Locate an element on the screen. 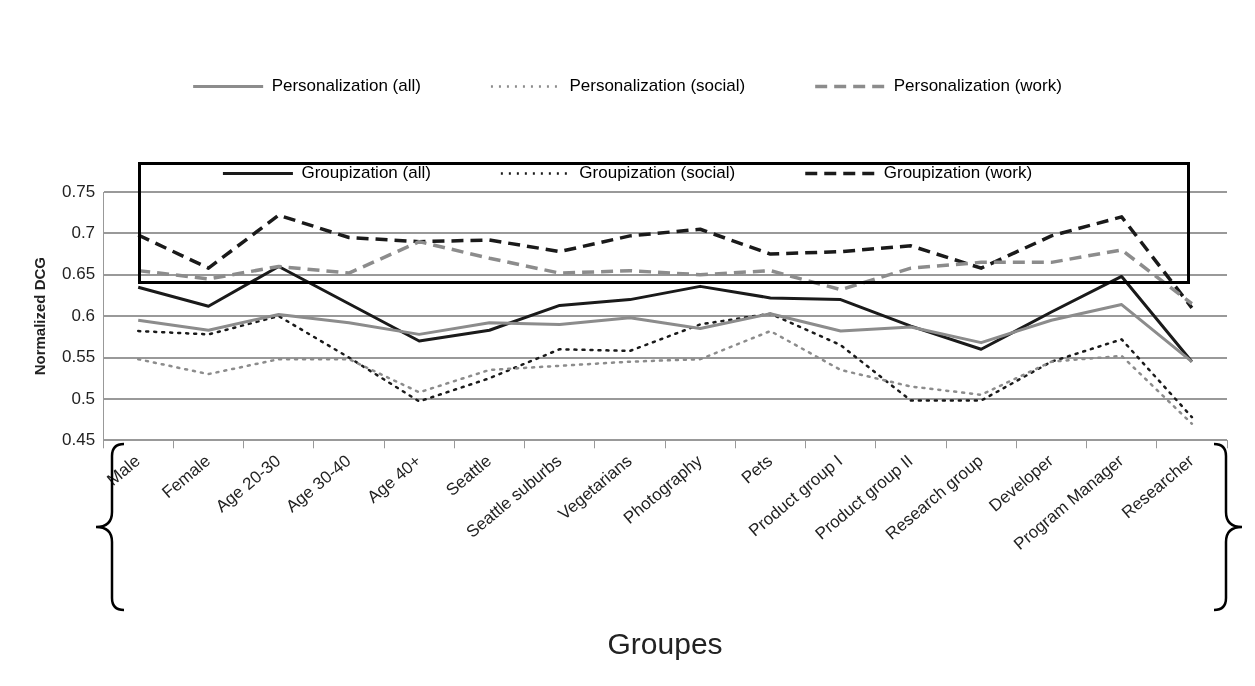 The width and height of the screenshot is (1255, 686). legend-label: Groupization (all) is located at coordinates (366, 173).